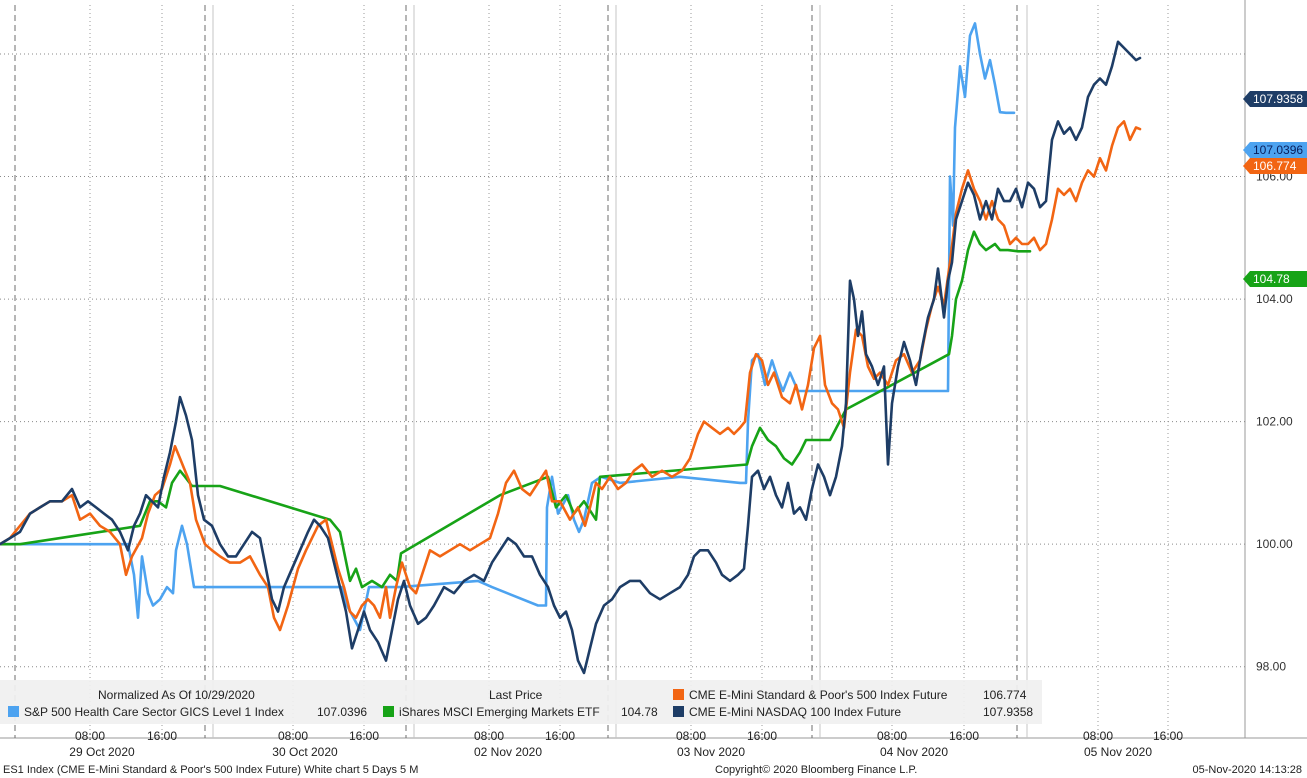 Image resolution: width=1307 pixels, height=778 pixels. What do you see at coordinates (1118, 752) in the screenshot?
I see `x-day-label: 05 Nov 2020` at bounding box center [1118, 752].